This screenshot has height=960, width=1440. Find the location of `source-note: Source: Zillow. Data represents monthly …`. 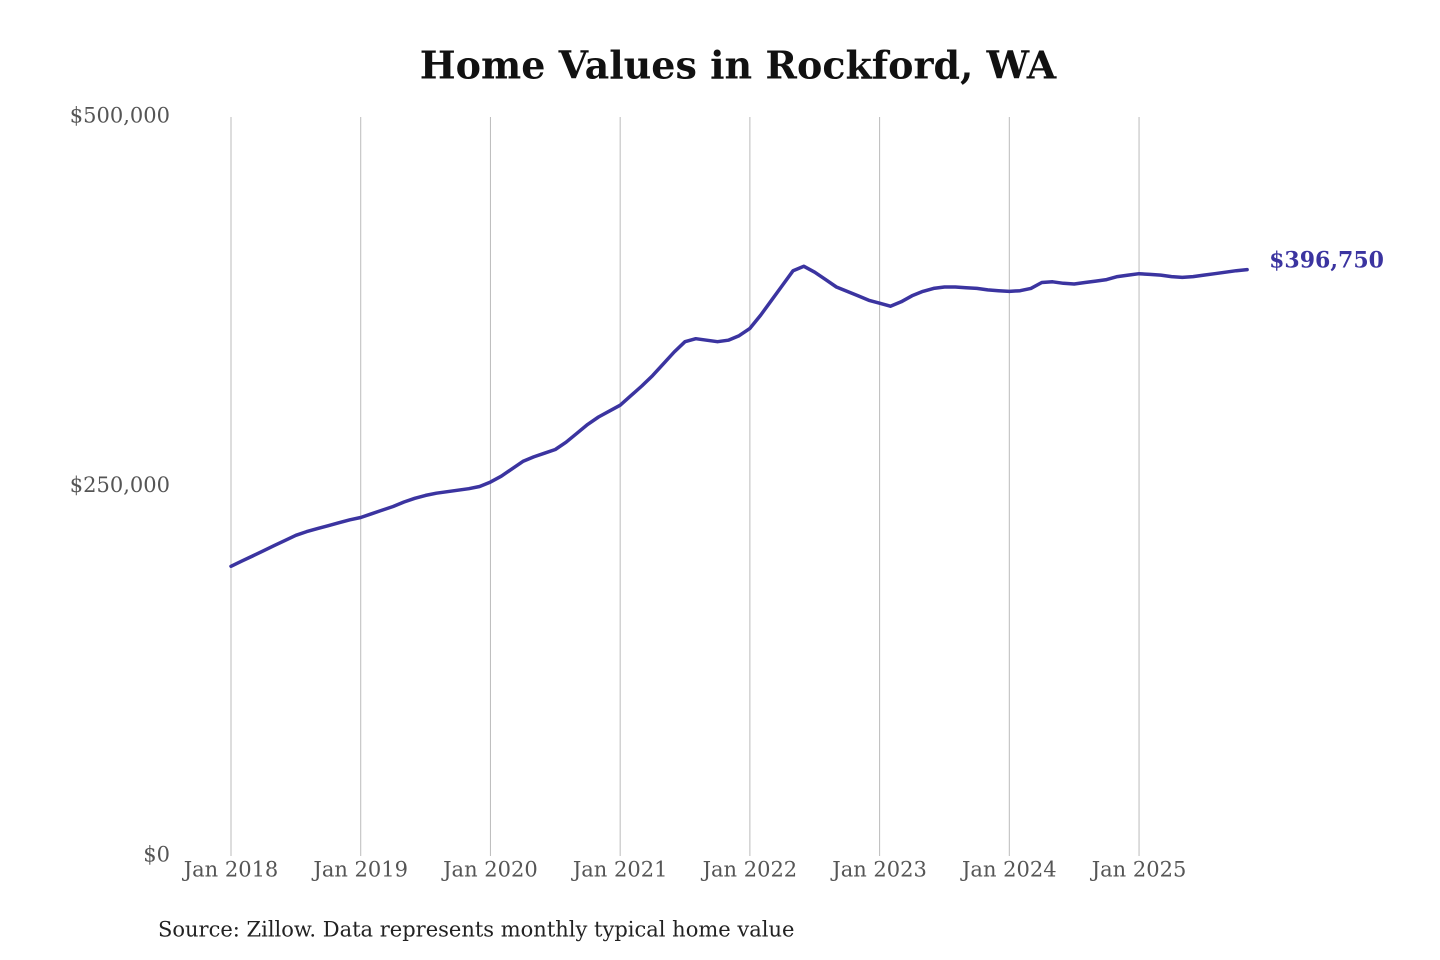

source-note: Source: Zillow. Data represents monthly … is located at coordinates (476, 930).